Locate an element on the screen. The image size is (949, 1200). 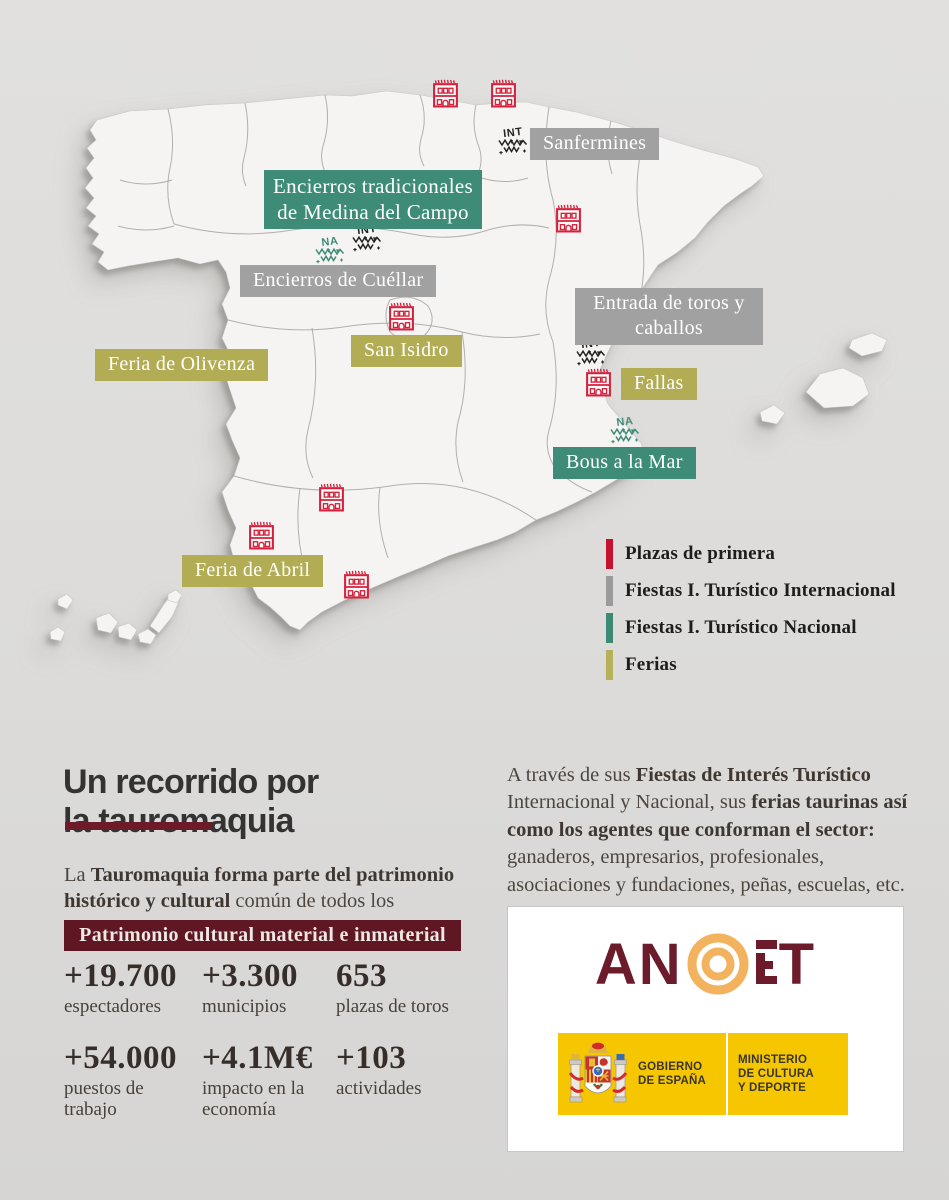
title-line-1: Un recorrido por is located at coordinates (191, 781).